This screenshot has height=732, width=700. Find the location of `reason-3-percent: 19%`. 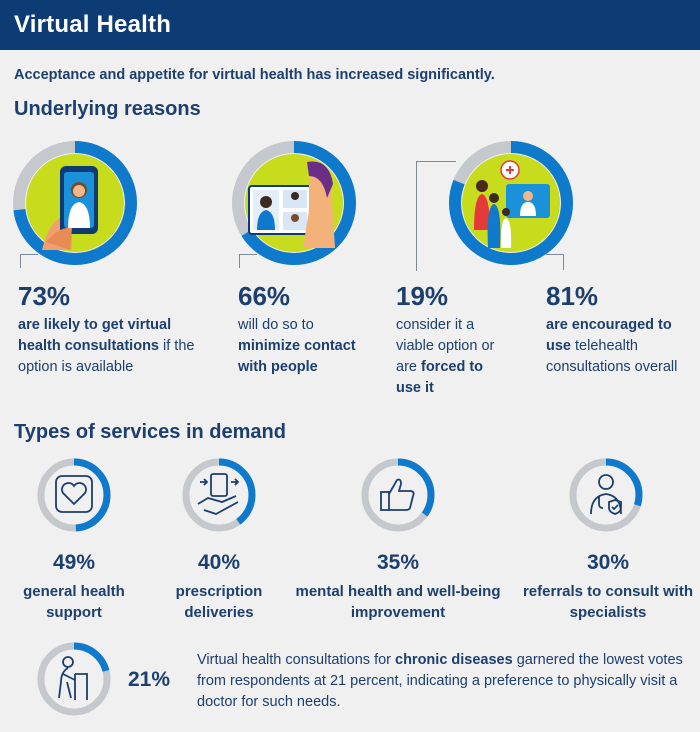

reason-3-percent: 19% is located at coordinates (422, 296).